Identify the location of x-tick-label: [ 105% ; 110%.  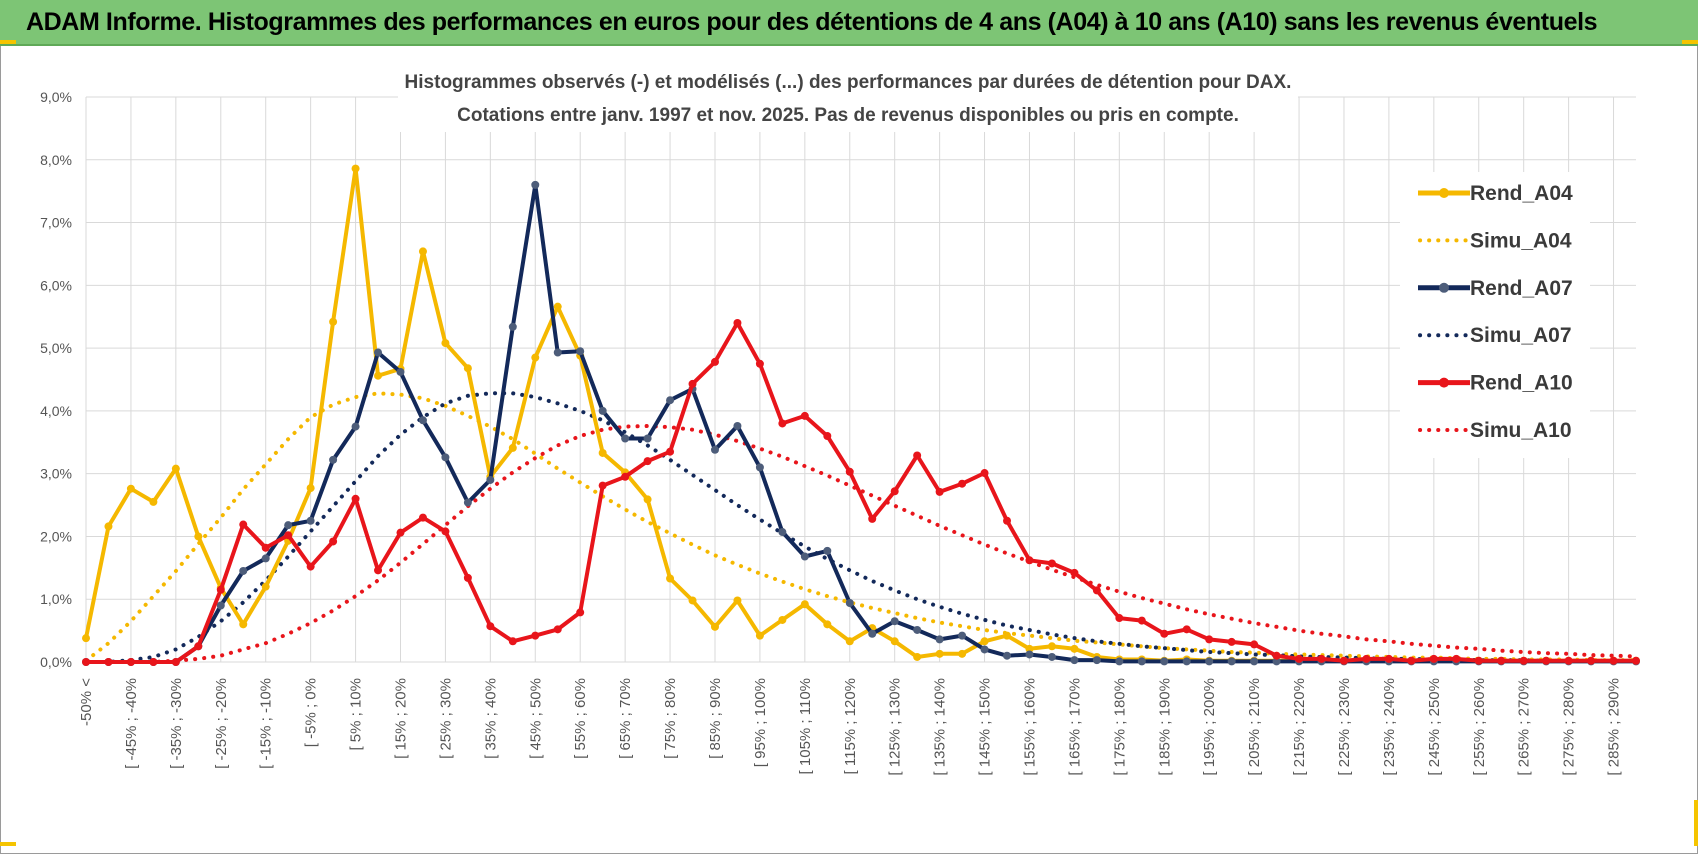
(805, 726).